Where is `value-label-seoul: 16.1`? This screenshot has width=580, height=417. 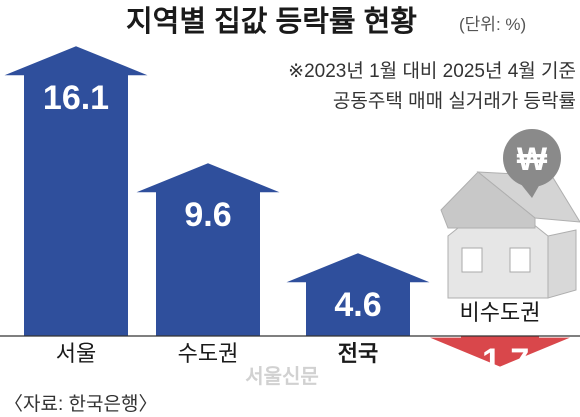 value-label-seoul: 16.1 is located at coordinates (76, 98).